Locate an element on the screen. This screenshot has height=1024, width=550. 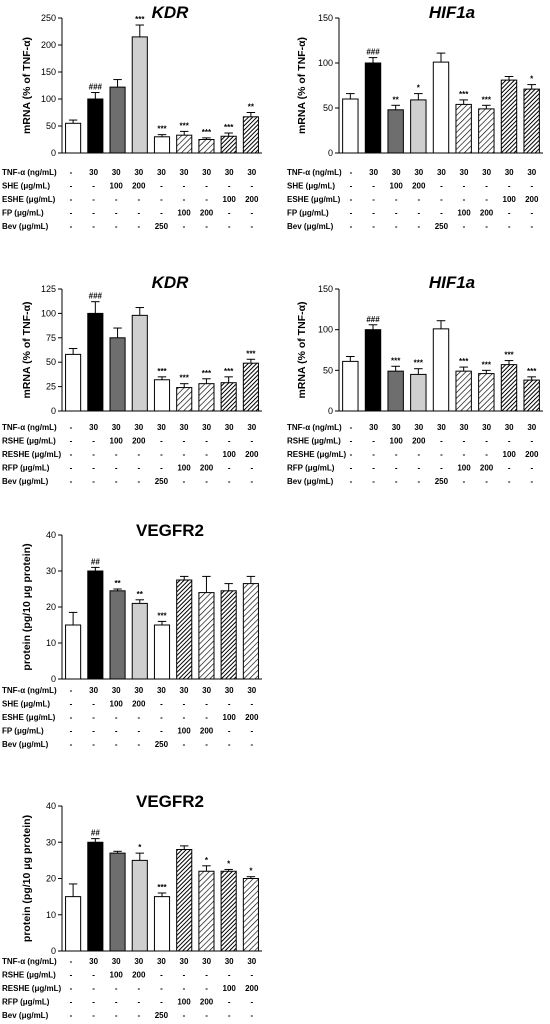
significance-label: ** is located at coordinates (140, 594).